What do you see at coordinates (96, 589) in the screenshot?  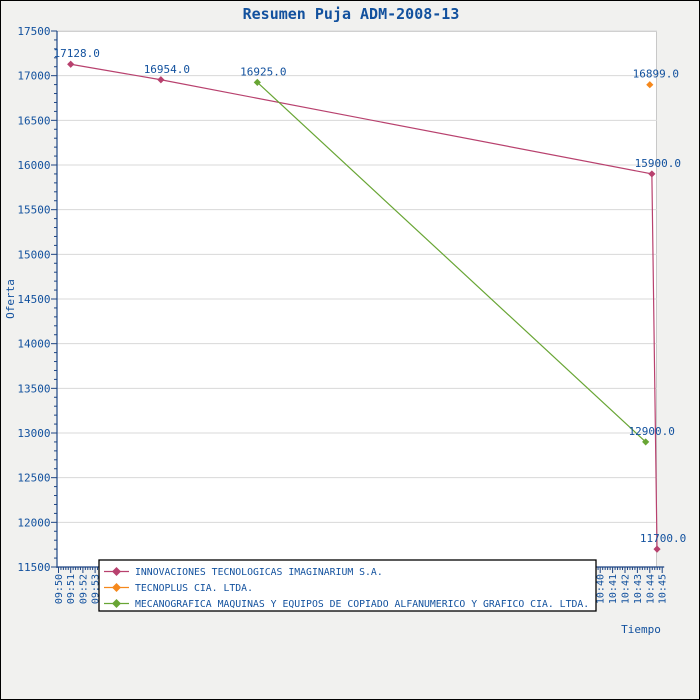 I see `x-tick-label: 09:53` at bounding box center [96, 589].